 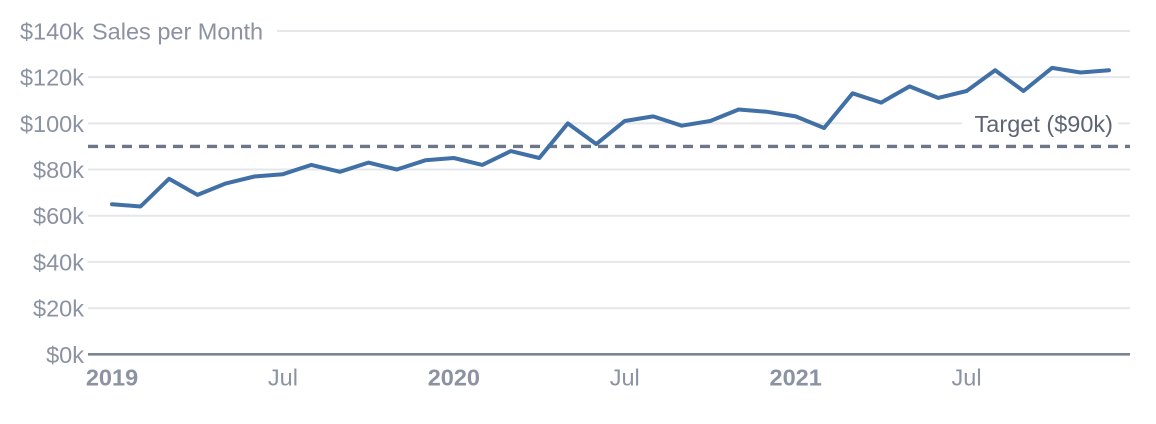 I want to click on y-tick-label: $20k, so click(x=58, y=309).